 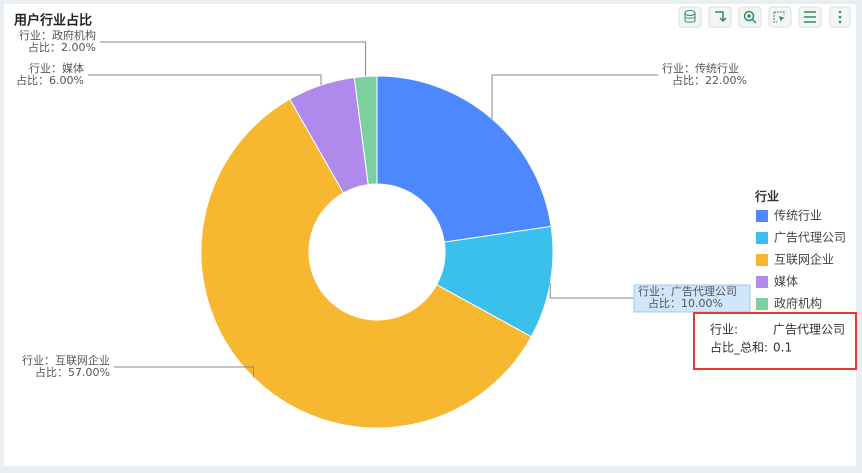 I want to click on data-button, so click(x=690, y=17).